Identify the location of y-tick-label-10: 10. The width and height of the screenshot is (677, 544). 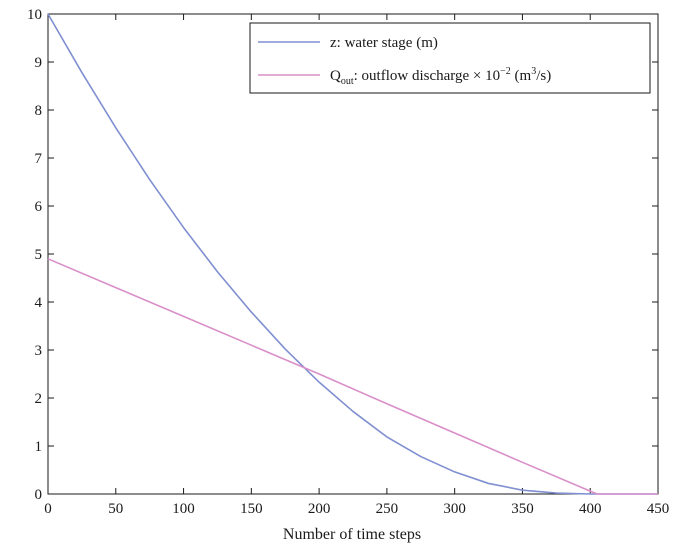
(34, 15).